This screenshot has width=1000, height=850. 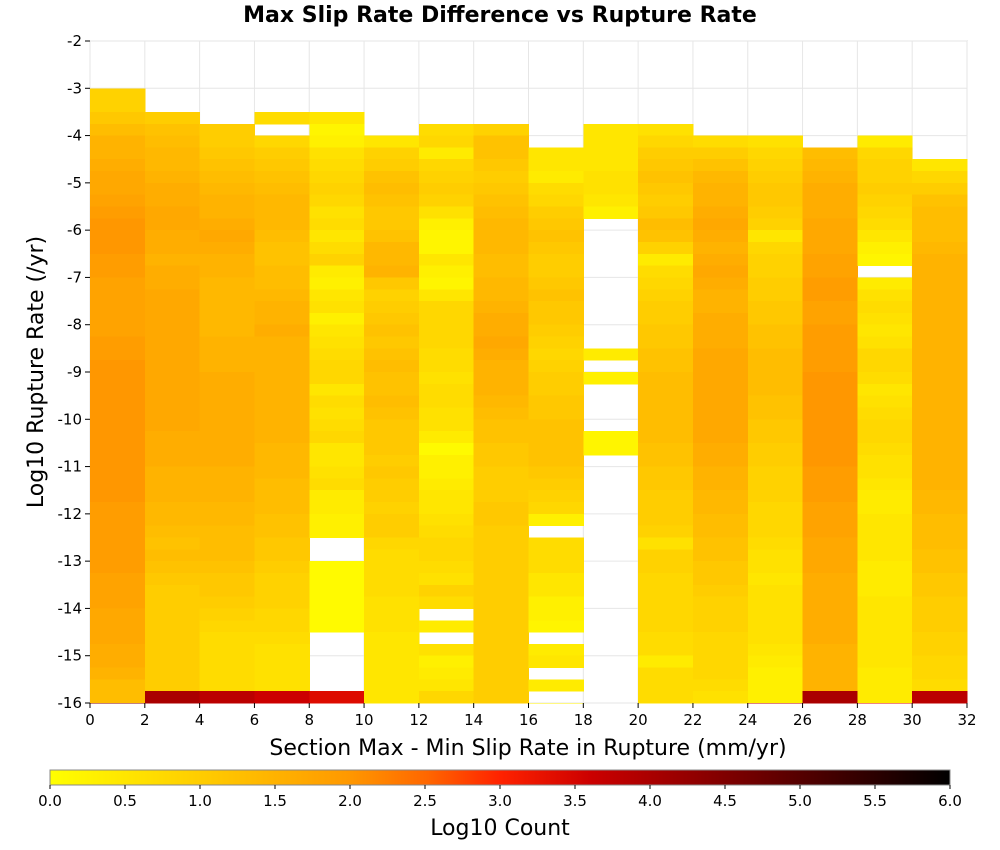 I want to click on x-tick-label: 26, so click(x=802, y=720).